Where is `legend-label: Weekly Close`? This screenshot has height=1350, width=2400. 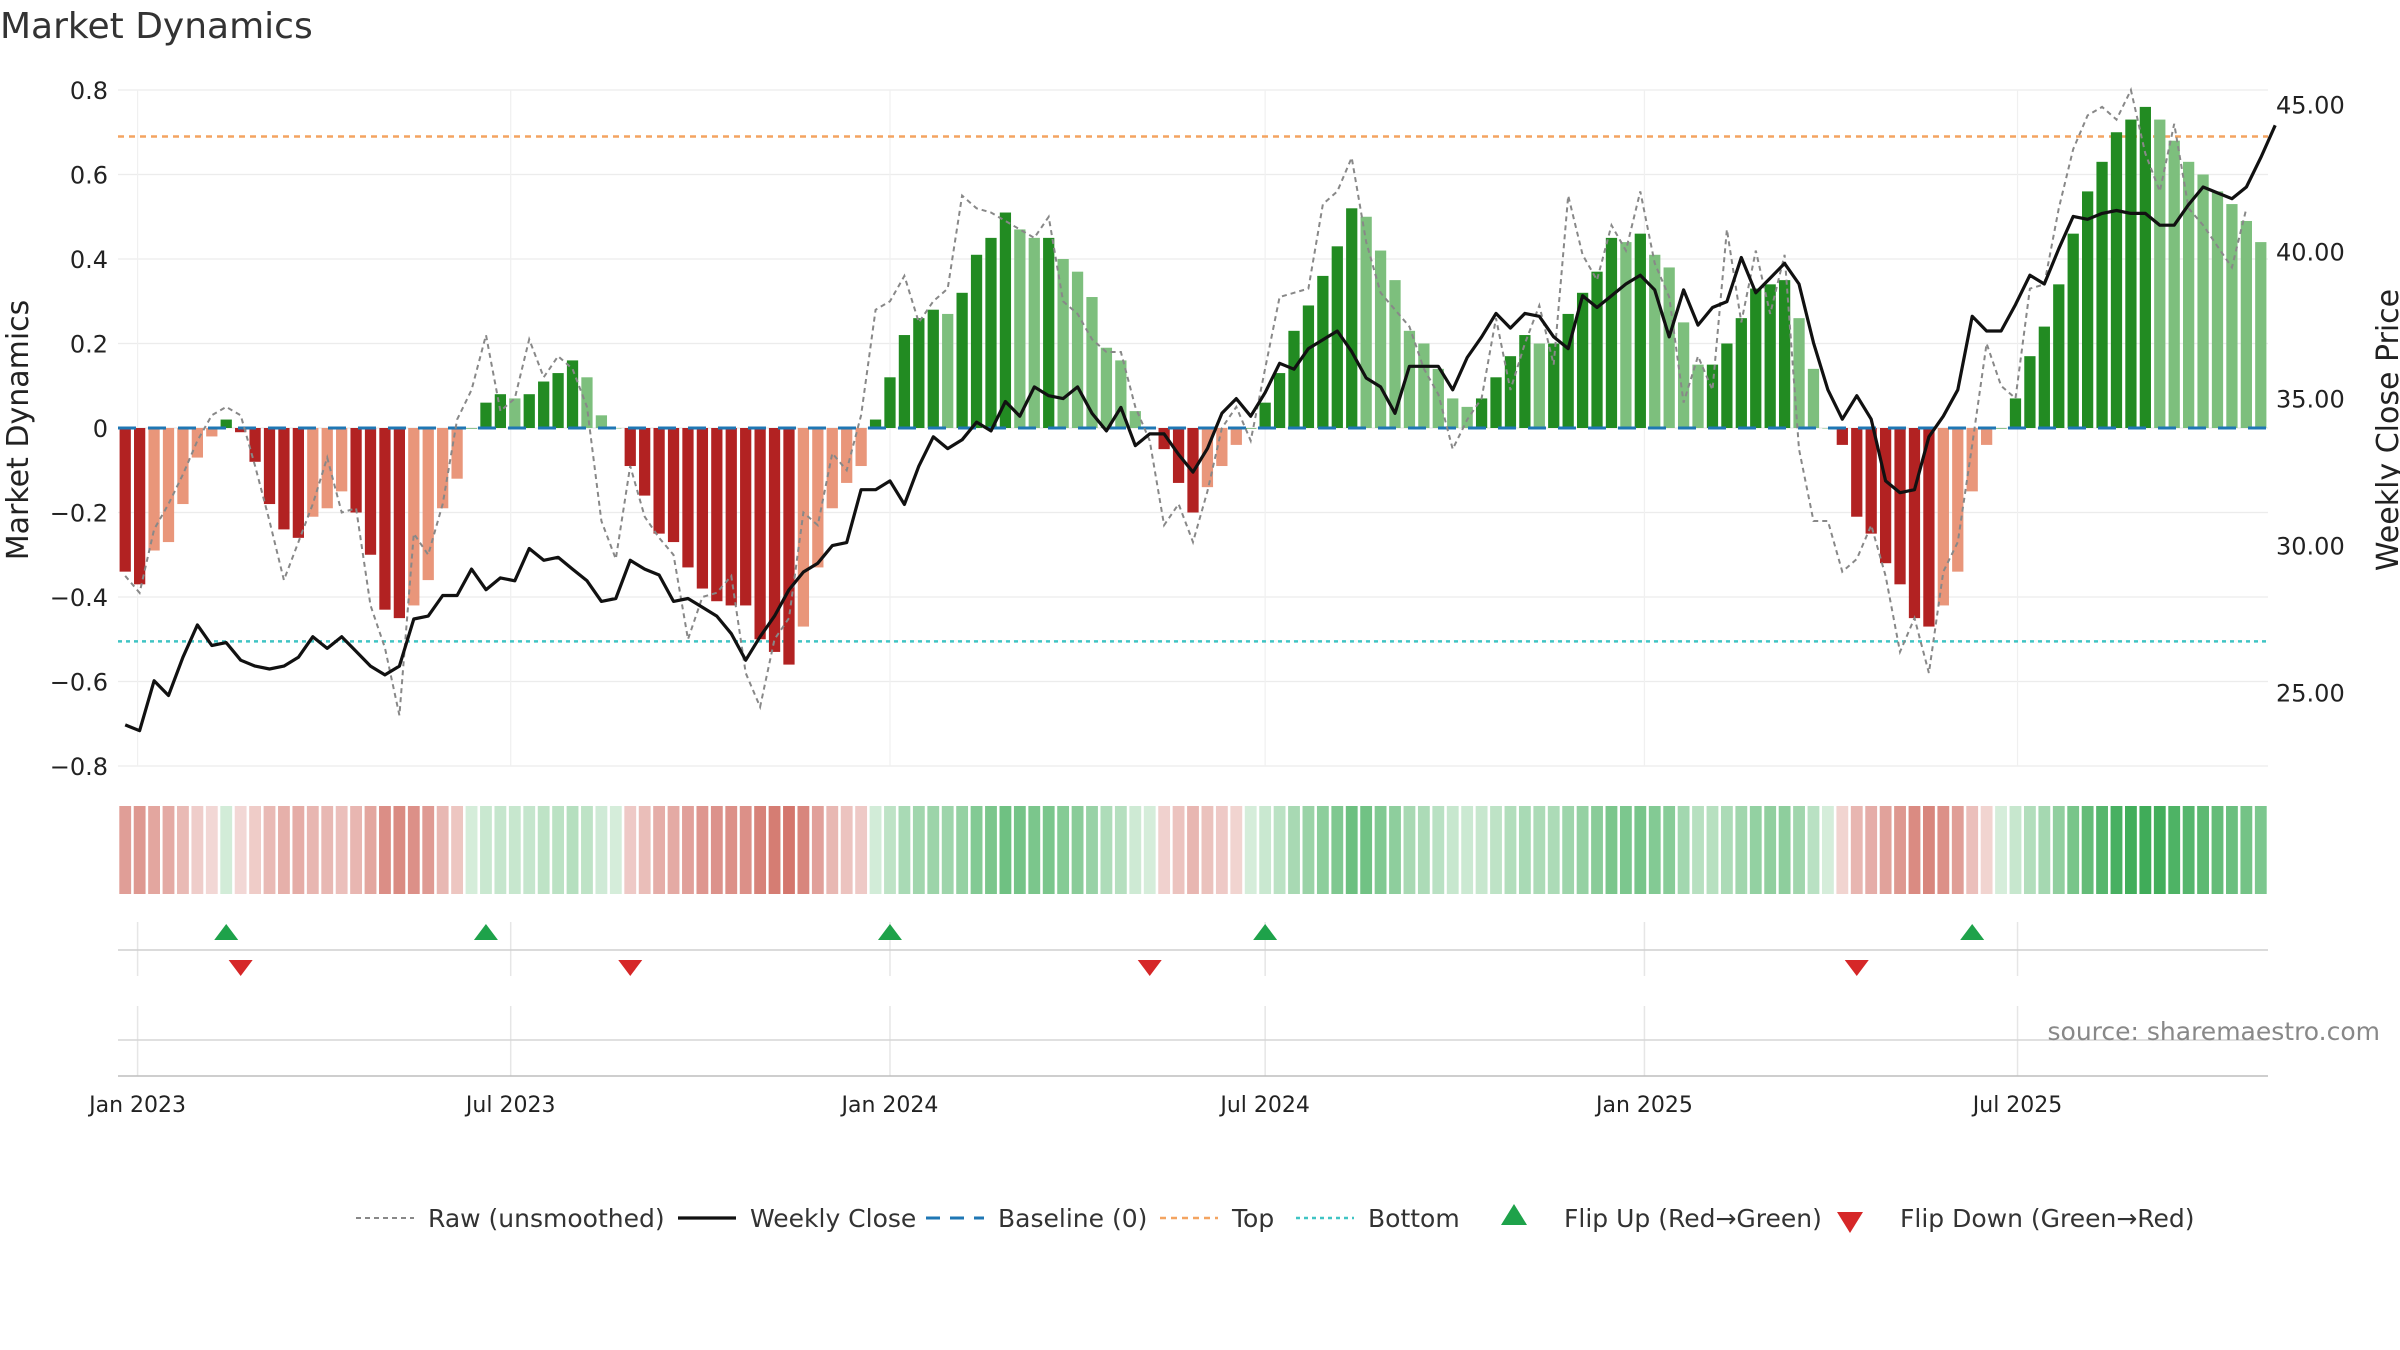
legend-label: Weekly Close is located at coordinates (833, 1218).